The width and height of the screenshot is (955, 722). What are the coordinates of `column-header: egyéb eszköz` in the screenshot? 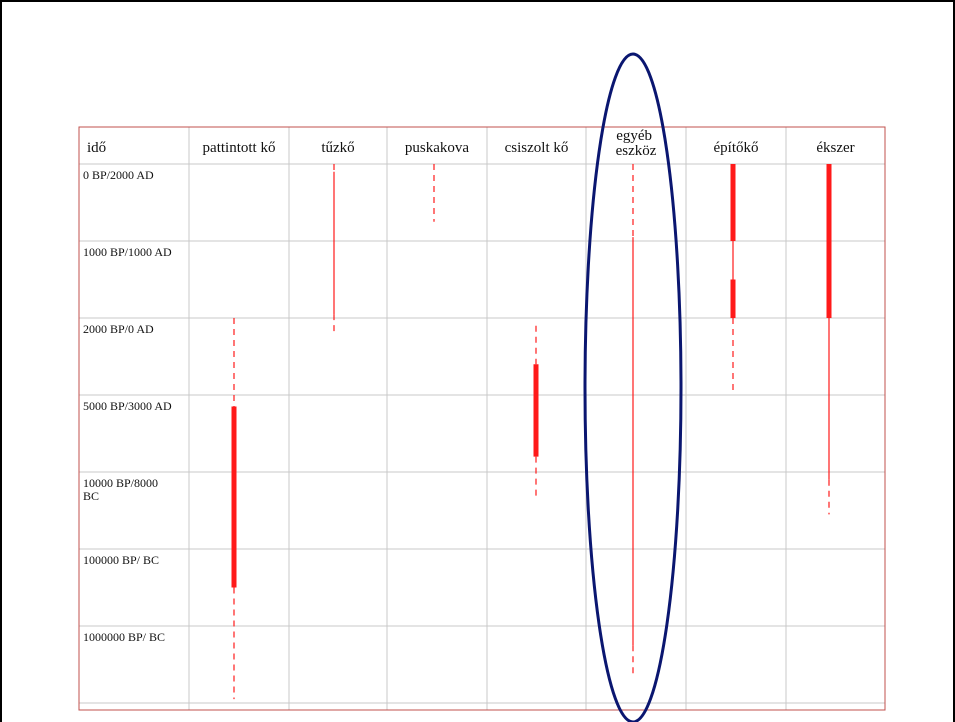 It's located at (636, 143).